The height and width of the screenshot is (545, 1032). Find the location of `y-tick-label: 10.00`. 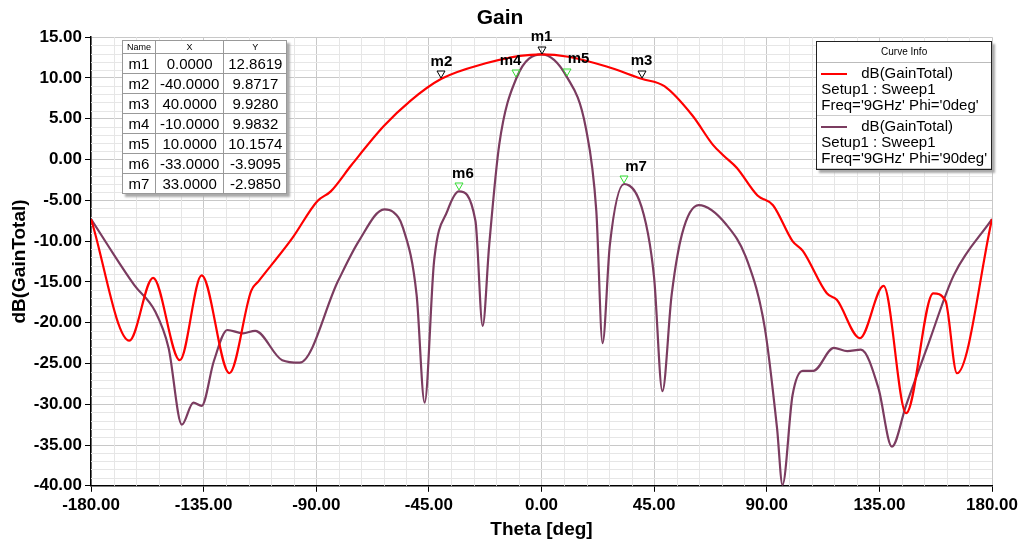

y-tick-label: 10.00 is located at coordinates (60, 77).